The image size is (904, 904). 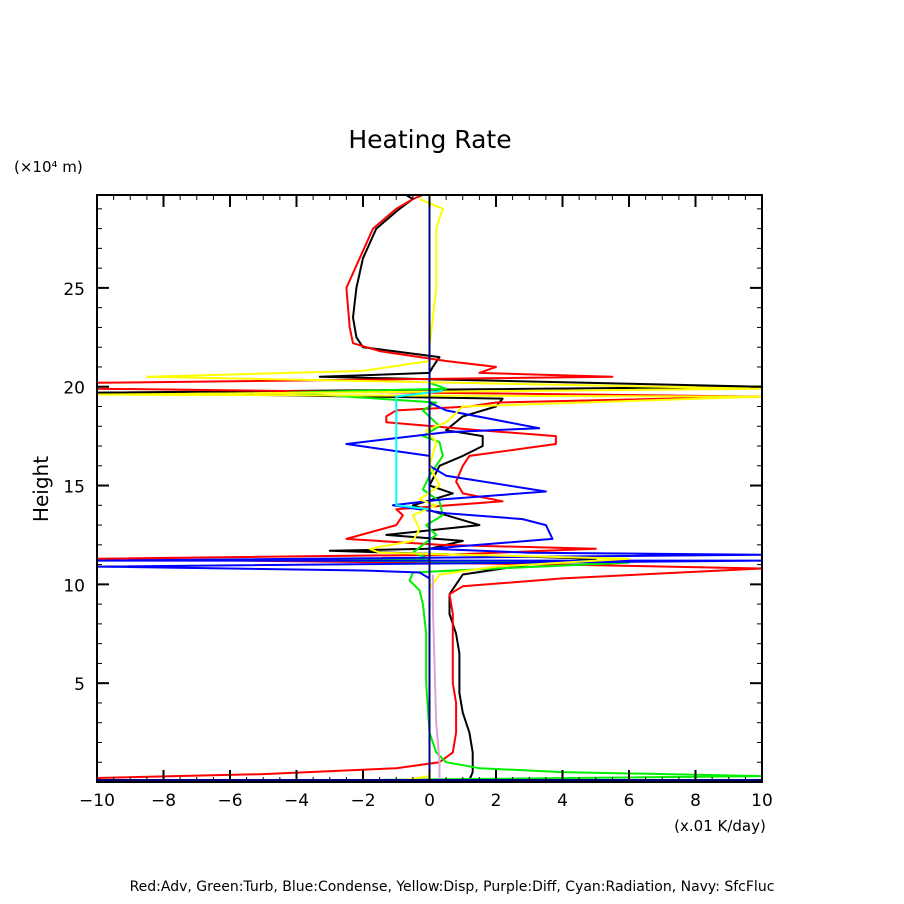 What do you see at coordinates (629, 801) in the screenshot?
I see `x-tick-label: 6` at bounding box center [629, 801].